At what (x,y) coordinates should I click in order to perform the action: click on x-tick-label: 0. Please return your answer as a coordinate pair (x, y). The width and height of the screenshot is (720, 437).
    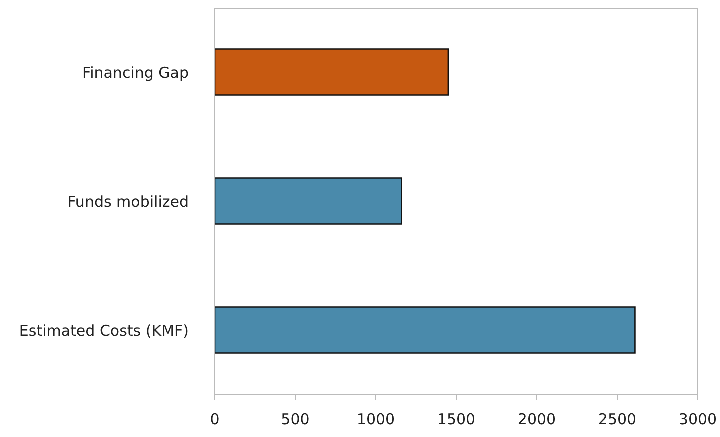
    Looking at the image, I should click on (215, 419).